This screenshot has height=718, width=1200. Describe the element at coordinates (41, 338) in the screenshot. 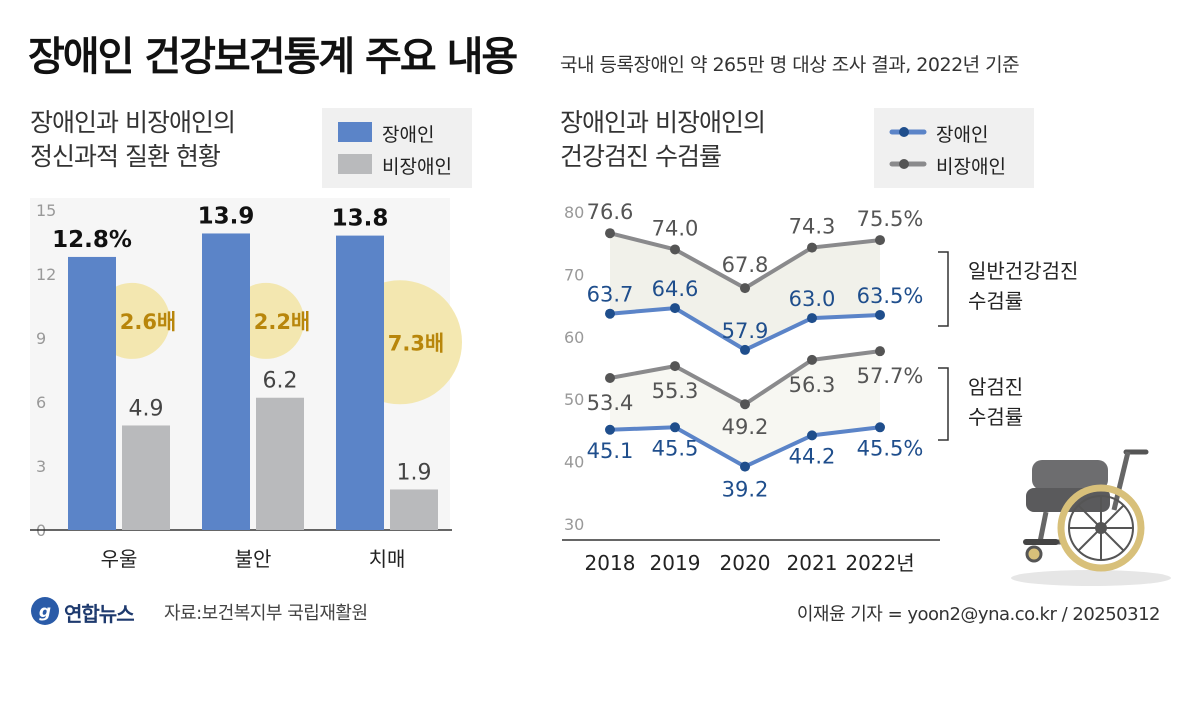

I see `bar-y-tick-label: 9` at that location.